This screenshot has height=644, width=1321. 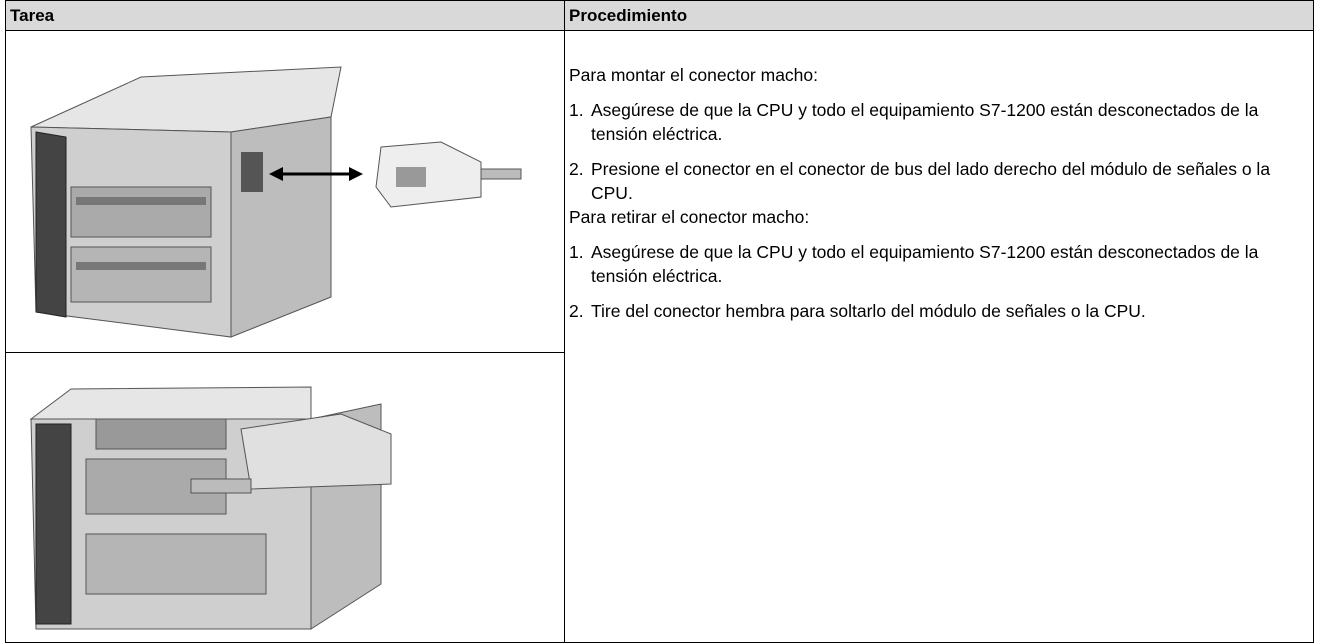 I want to click on paragraph: Para montar el conector macho:, so click(x=694, y=75).